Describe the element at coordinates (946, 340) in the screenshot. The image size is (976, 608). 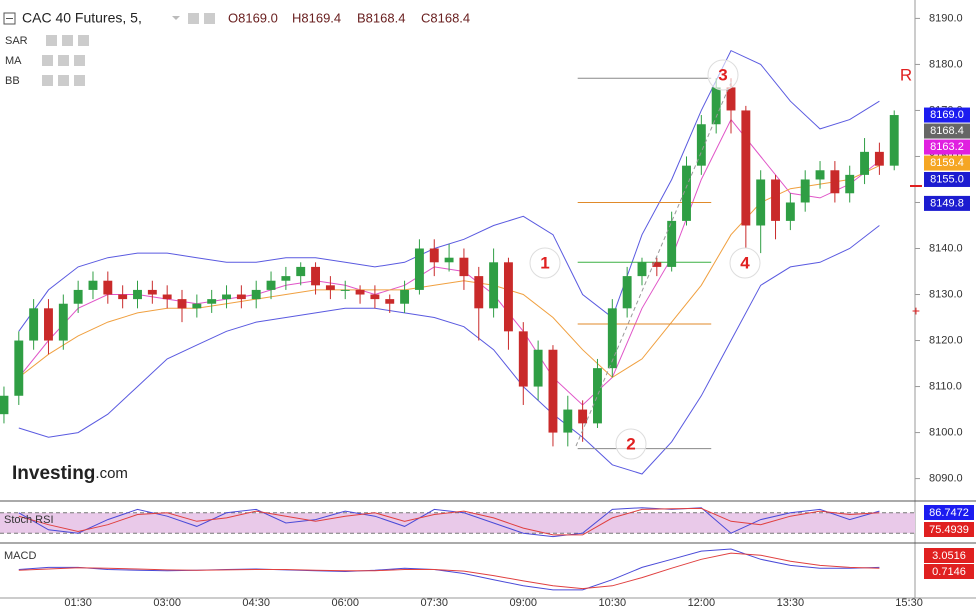
I see `y-tick-label: 8120.0` at that location.